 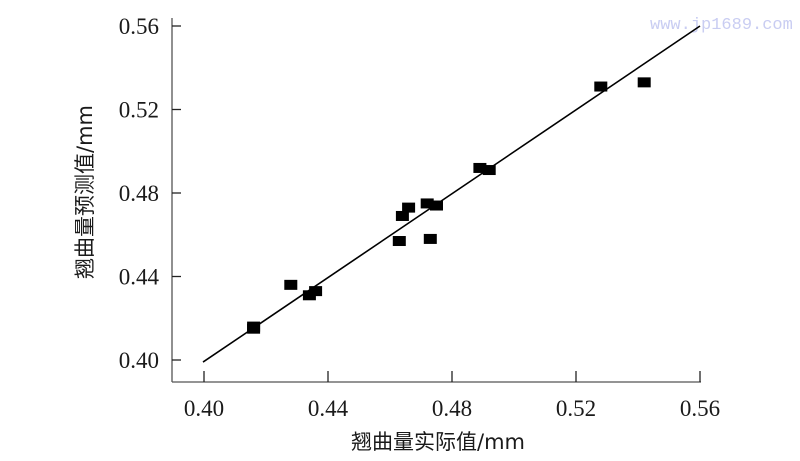 What do you see at coordinates (576, 408) in the screenshot?
I see `x-tick-label: 0.52` at bounding box center [576, 408].